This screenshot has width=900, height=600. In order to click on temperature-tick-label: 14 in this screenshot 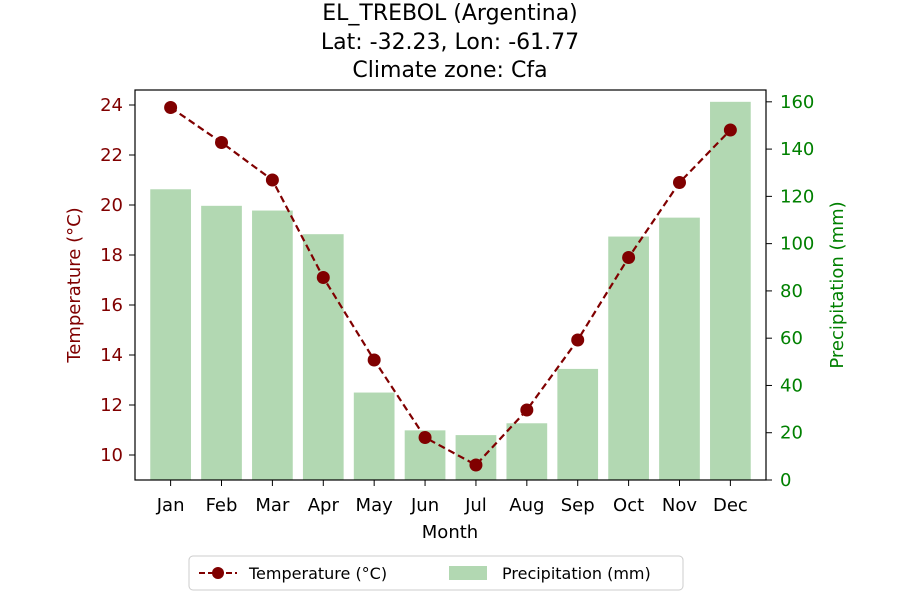, I will do `click(111, 355)`.